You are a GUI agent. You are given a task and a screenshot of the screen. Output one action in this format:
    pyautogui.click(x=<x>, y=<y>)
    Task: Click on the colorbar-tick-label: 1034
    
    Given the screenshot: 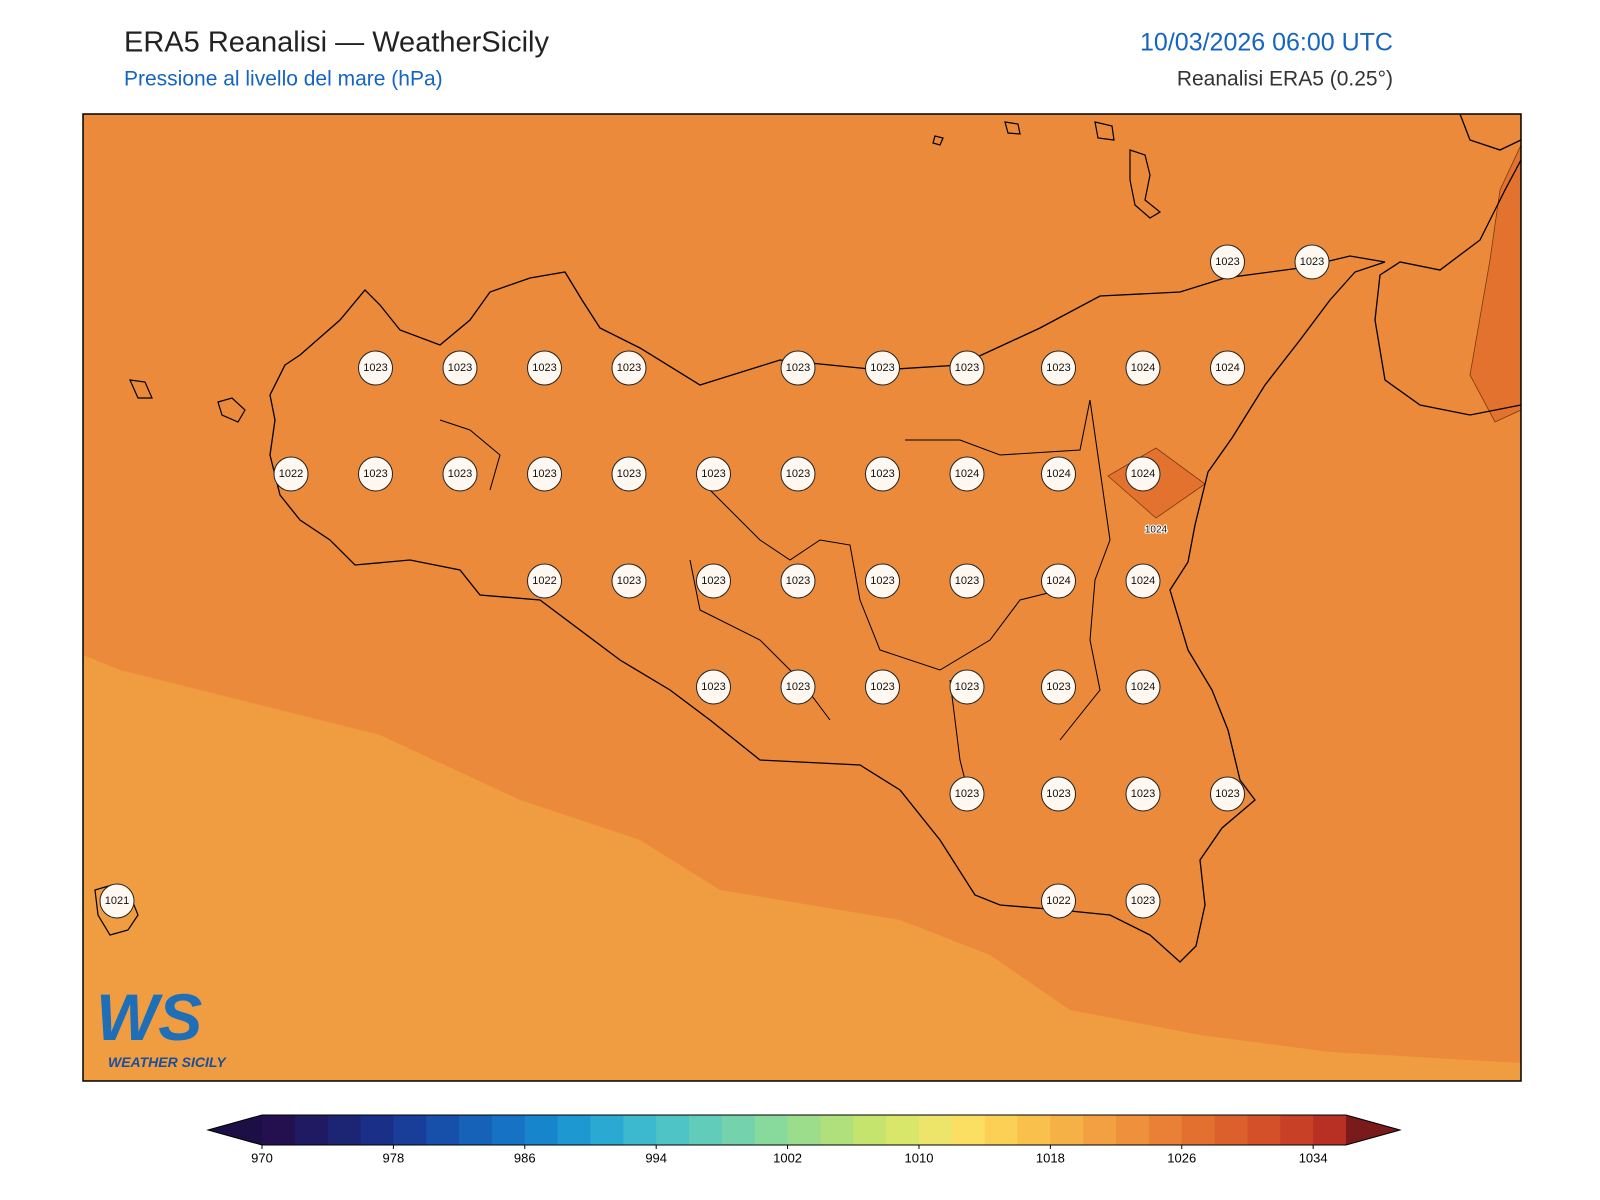 What is the action you would take?
    pyautogui.click(x=1313, y=1157)
    